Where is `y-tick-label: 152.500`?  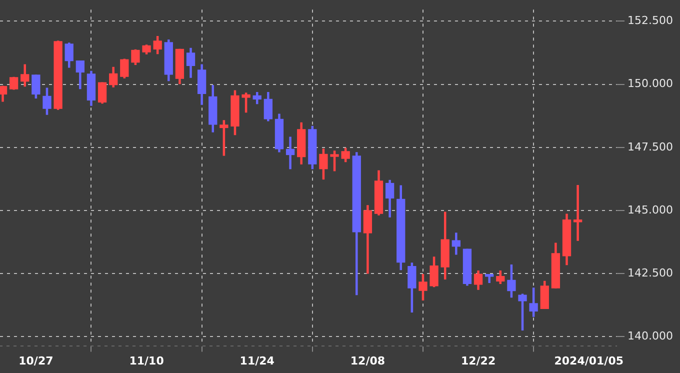 y-tick-label: 152.500 is located at coordinates (651, 21).